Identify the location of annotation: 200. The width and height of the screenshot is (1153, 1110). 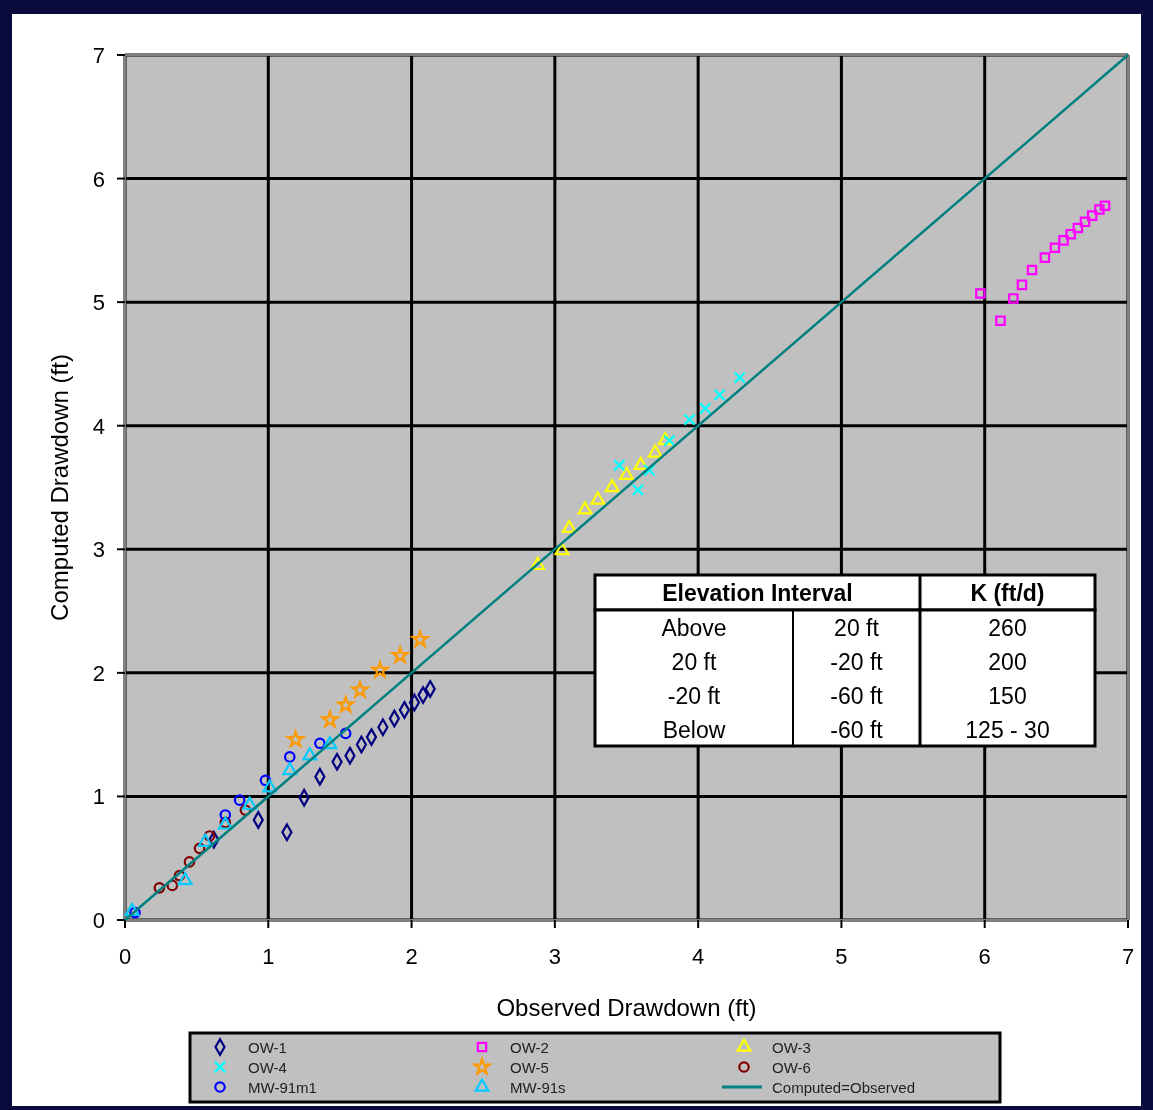
(1007, 662).